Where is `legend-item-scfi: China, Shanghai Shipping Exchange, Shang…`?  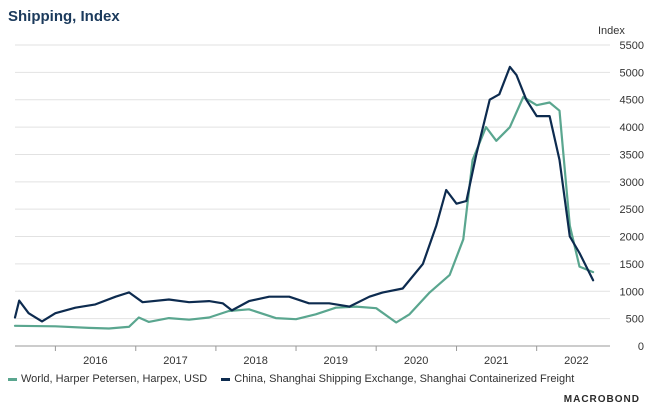
legend-item-scfi: China, Shanghai Shipping Exchange, Shang… is located at coordinates (397, 379).